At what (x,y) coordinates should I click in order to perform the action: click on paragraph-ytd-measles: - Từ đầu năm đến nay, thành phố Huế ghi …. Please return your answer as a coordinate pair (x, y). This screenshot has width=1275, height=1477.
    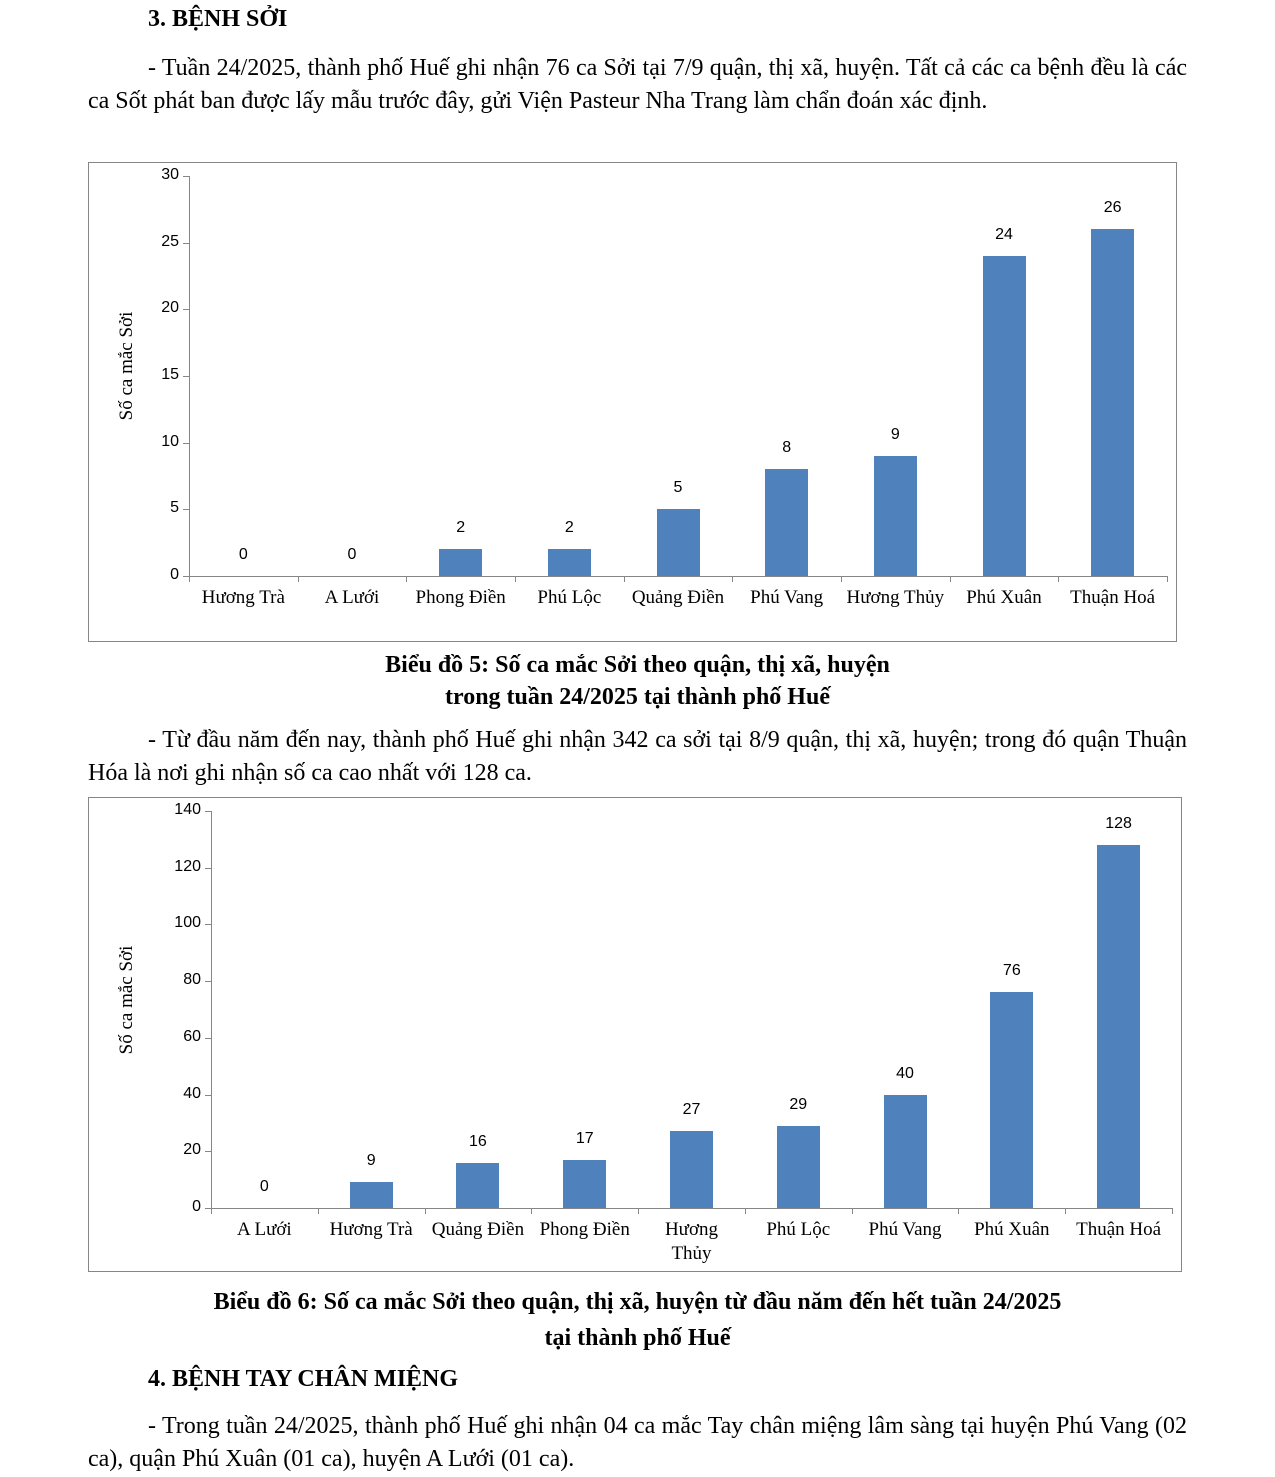
    Looking at the image, I should click on (637, 756).